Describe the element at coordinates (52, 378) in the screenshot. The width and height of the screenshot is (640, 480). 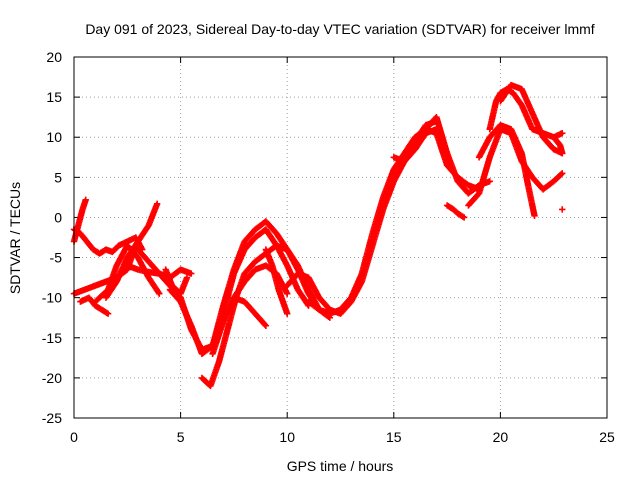
I see `y-tick-label: -20` at that location.